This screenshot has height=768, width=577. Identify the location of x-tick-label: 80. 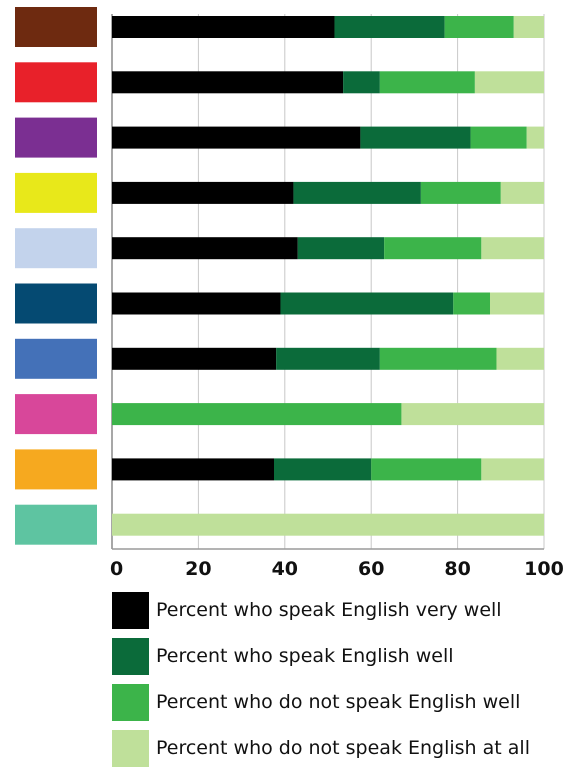
(457, 569).